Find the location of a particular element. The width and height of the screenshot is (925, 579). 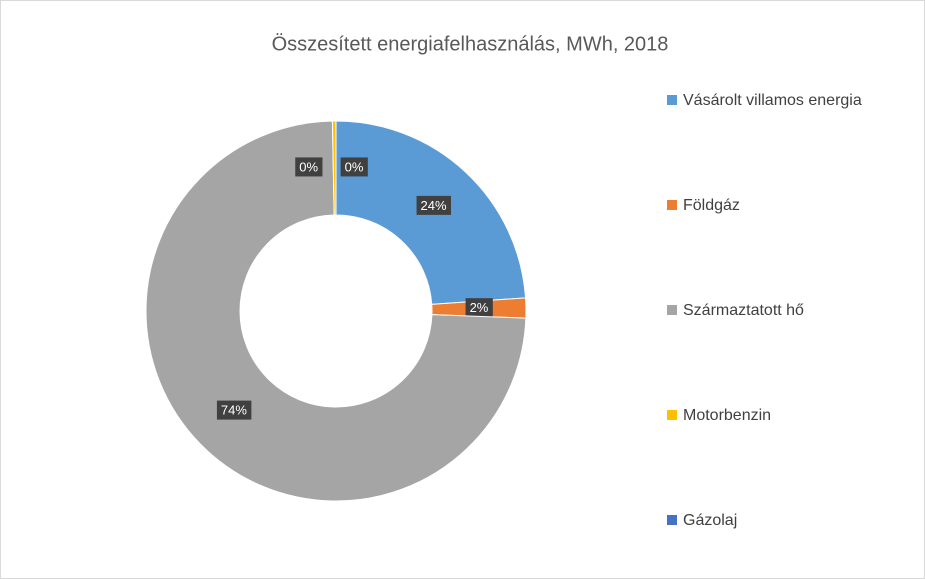

legend-label: Gázolaj is located at coordinates (710, 520).